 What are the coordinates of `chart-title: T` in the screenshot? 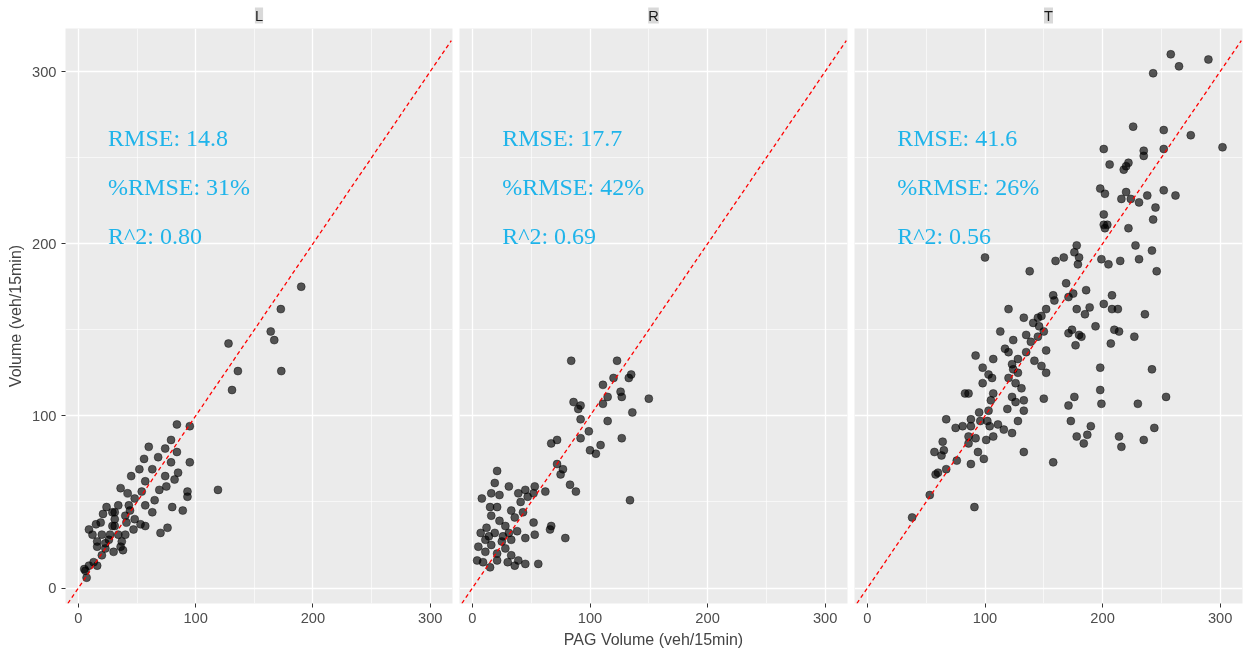 It's located at (1049, 15).